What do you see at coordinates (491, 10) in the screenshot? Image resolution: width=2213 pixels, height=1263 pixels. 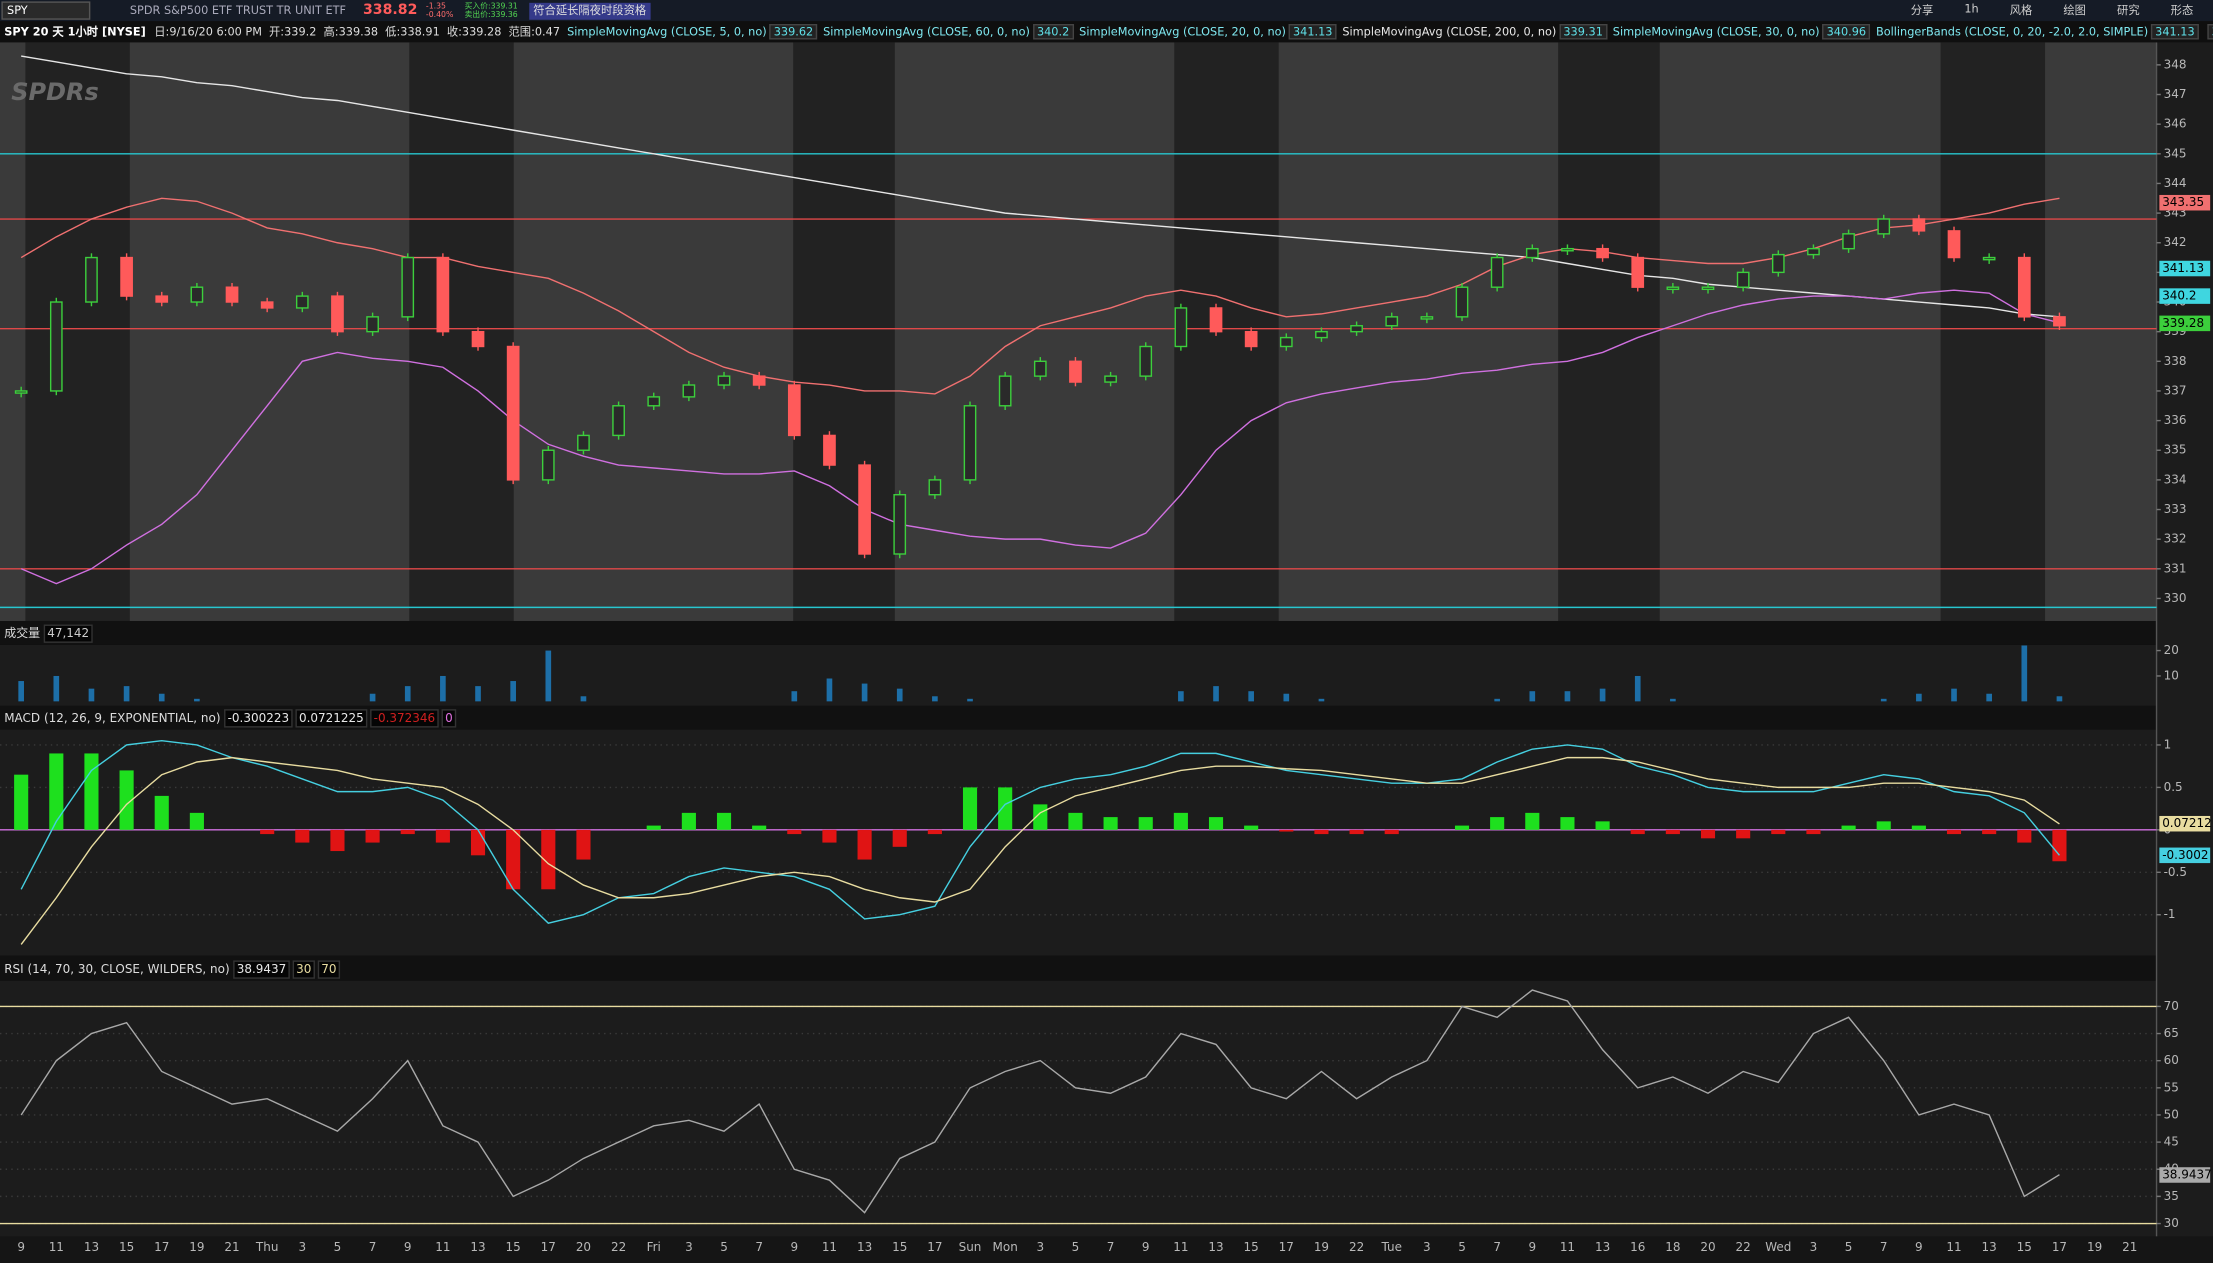 I see `quotes: 买入价:339.31 卖出价:339.36` at bounding box center [491, 10].